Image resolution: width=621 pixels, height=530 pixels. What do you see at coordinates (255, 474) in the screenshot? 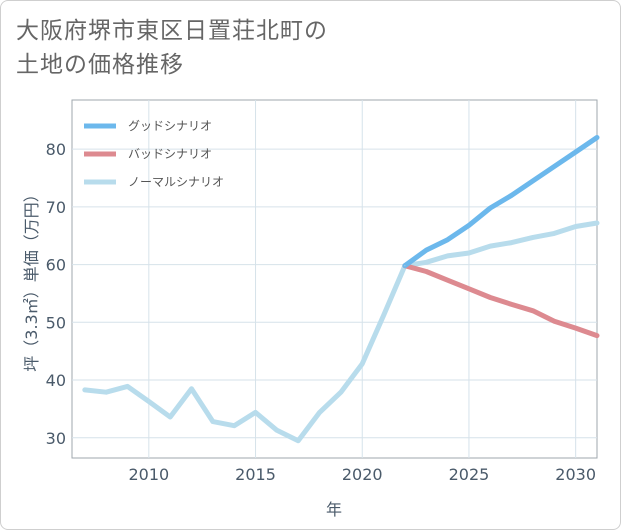
I see `x-tick-label: 2015` at bounding box center [255, 474].